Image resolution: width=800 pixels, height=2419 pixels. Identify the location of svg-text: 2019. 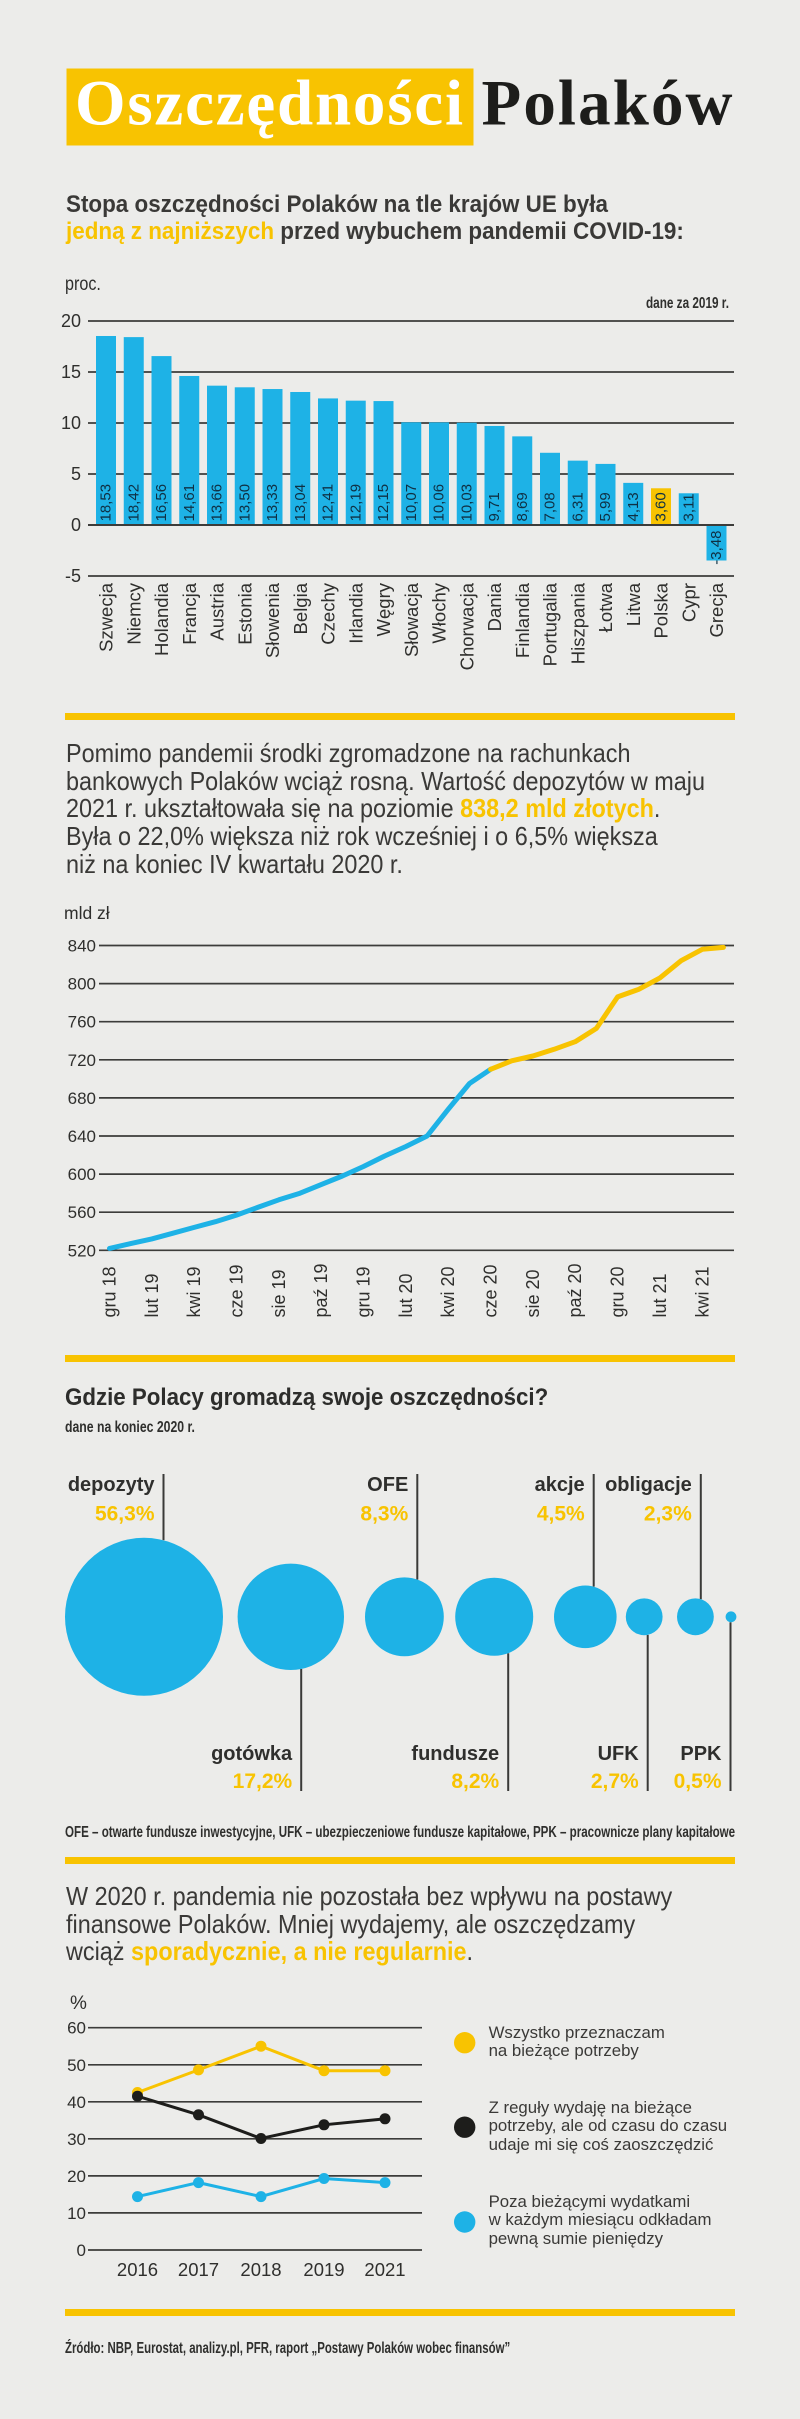
(323, 2269).